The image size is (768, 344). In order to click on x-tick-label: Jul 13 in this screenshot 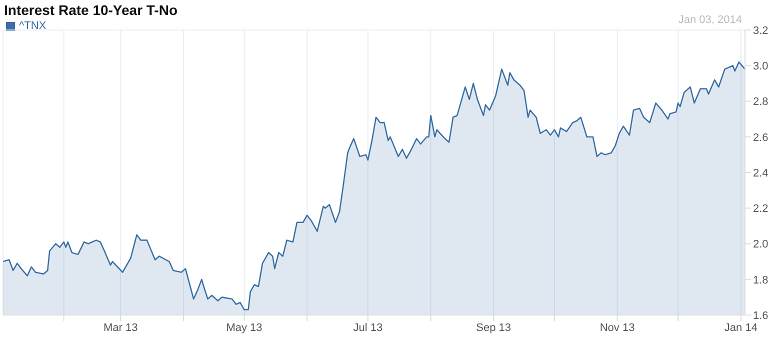, I will do `click(368, 328)`.